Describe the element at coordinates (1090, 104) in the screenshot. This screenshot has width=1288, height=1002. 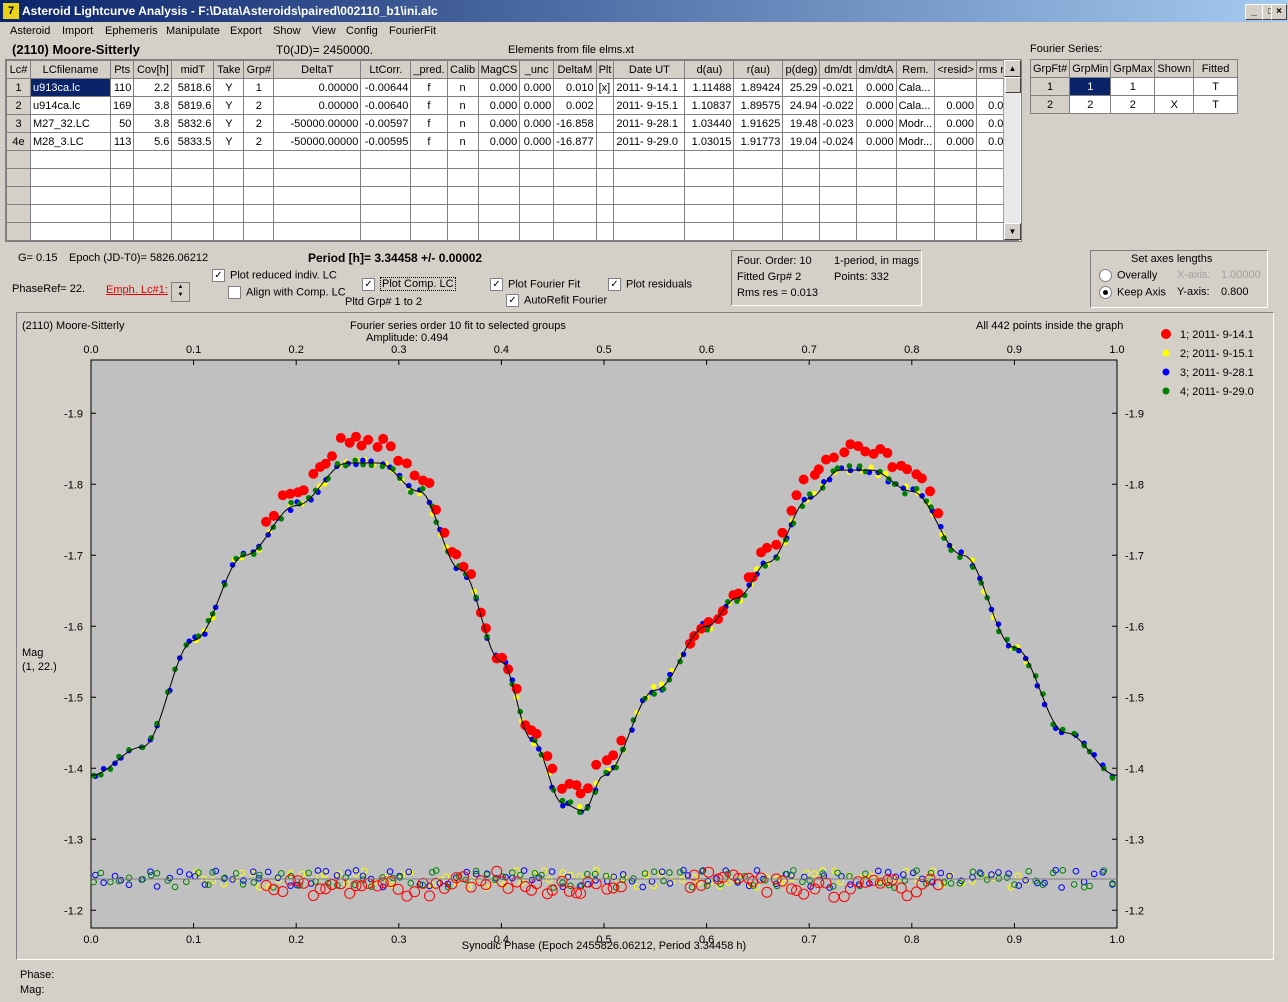
I see `table-cell: 2` at that location.